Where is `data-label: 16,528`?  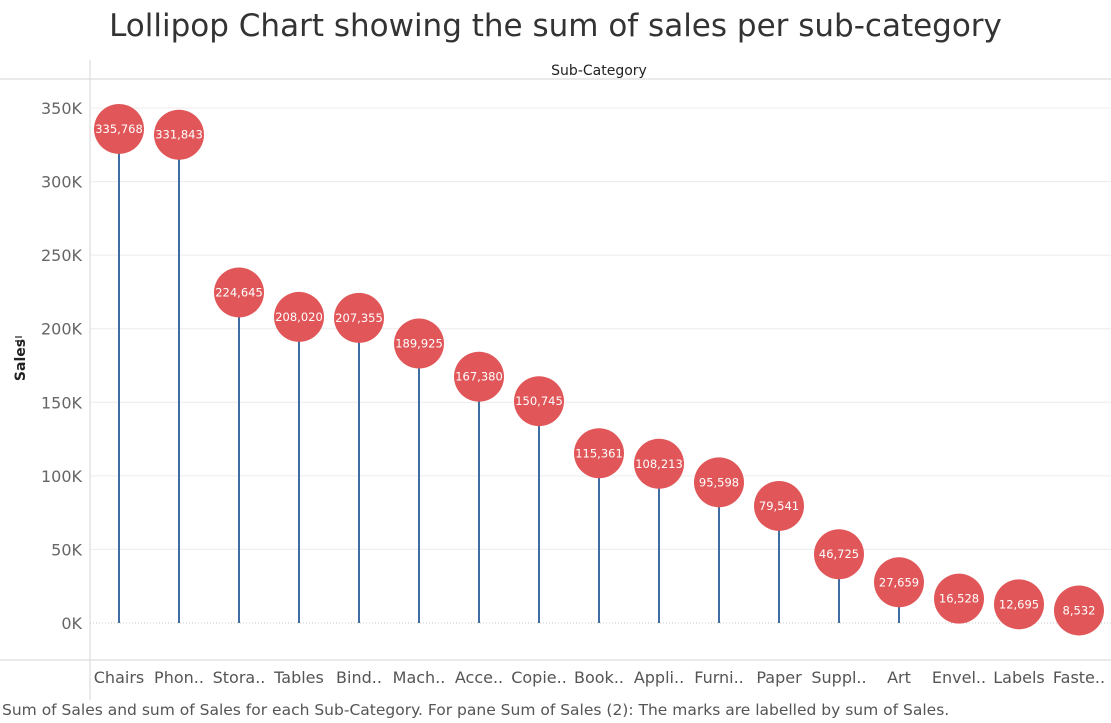 data-label: 16,528 is located at coordinates (959, 599).